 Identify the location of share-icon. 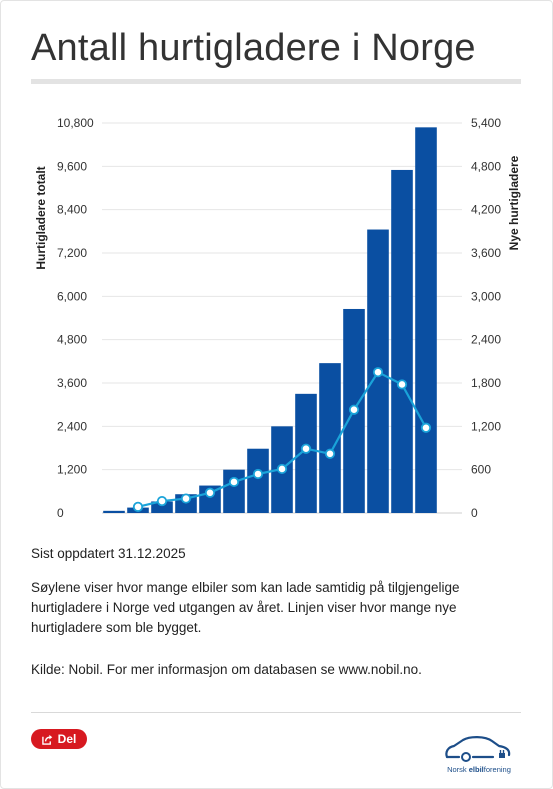
(46, 739).